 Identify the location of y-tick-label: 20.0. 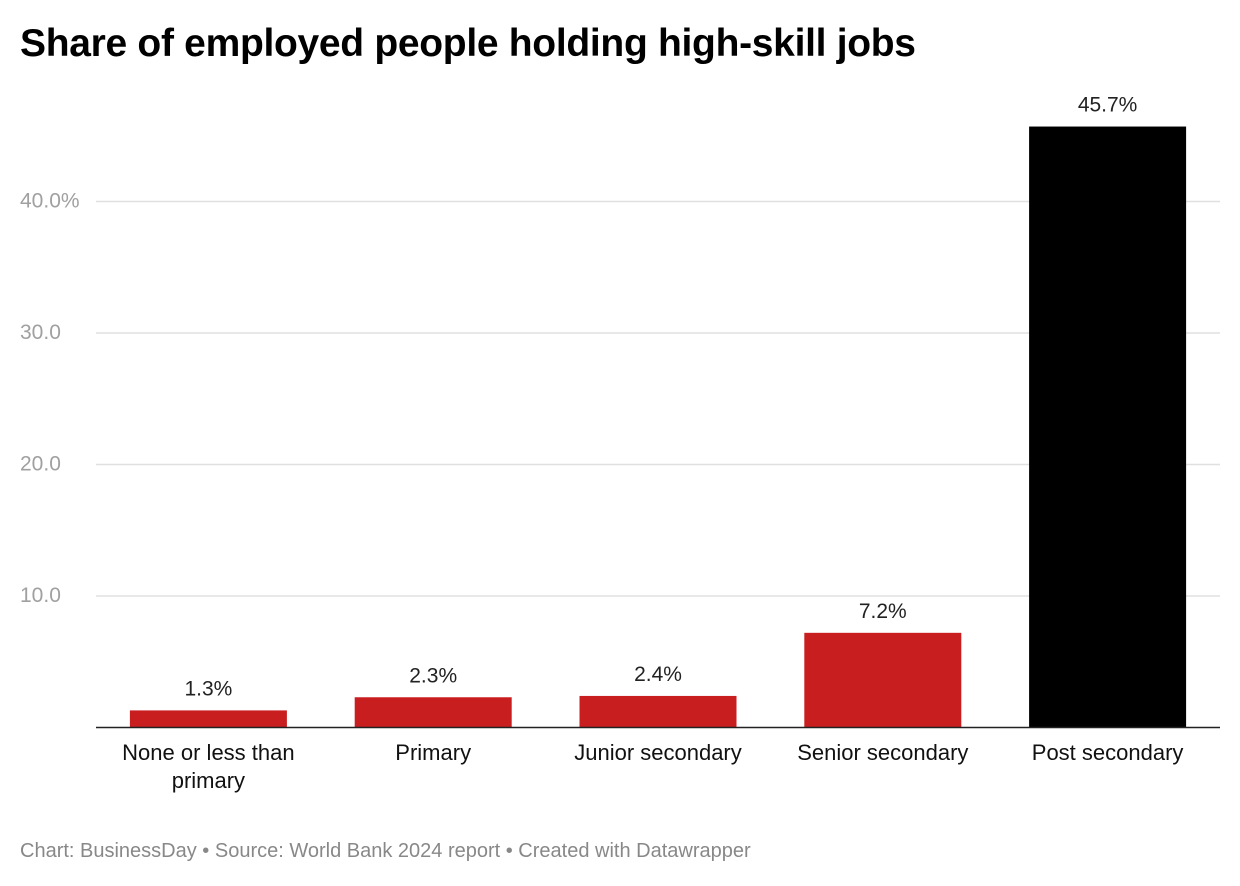
(40, 464).